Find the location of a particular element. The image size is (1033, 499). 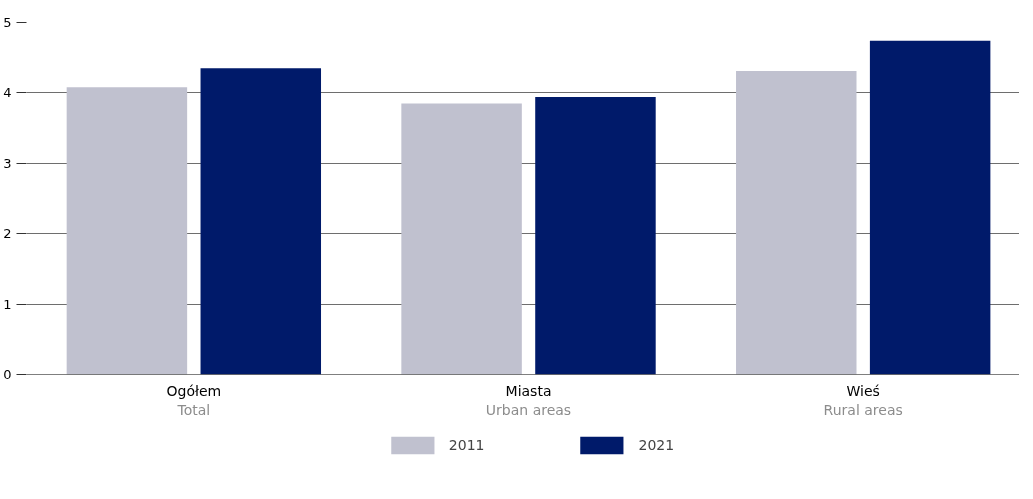

category-label: Wieś Rural areas is located at coordinates (863, 400).